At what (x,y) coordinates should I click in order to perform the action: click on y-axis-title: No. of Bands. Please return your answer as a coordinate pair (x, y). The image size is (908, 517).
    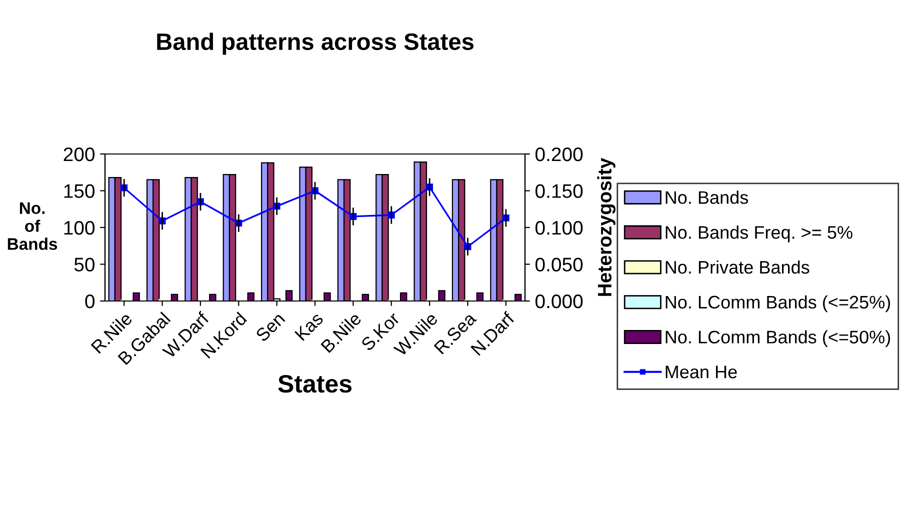
    Looking at the image, I should click on (33, 226).